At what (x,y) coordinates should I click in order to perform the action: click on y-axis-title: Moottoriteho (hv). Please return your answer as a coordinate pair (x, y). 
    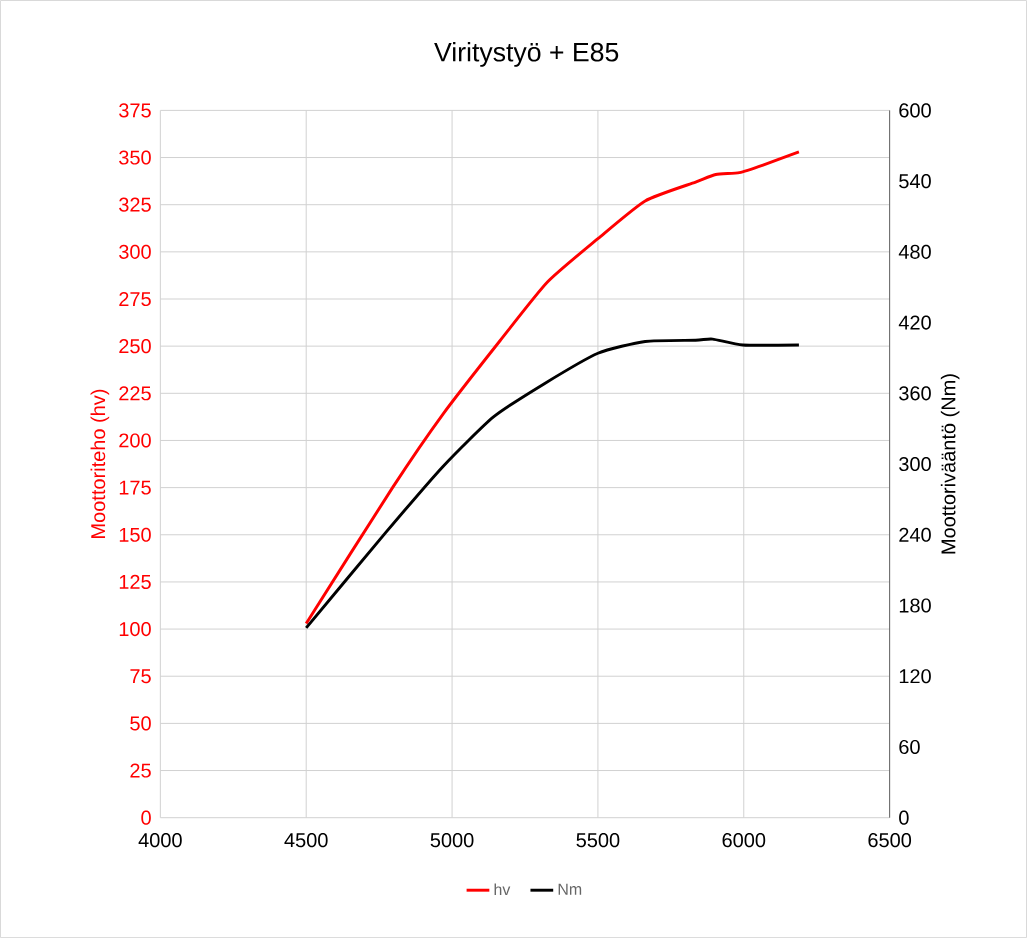
    Looking at the image, I should click on (100, 463).